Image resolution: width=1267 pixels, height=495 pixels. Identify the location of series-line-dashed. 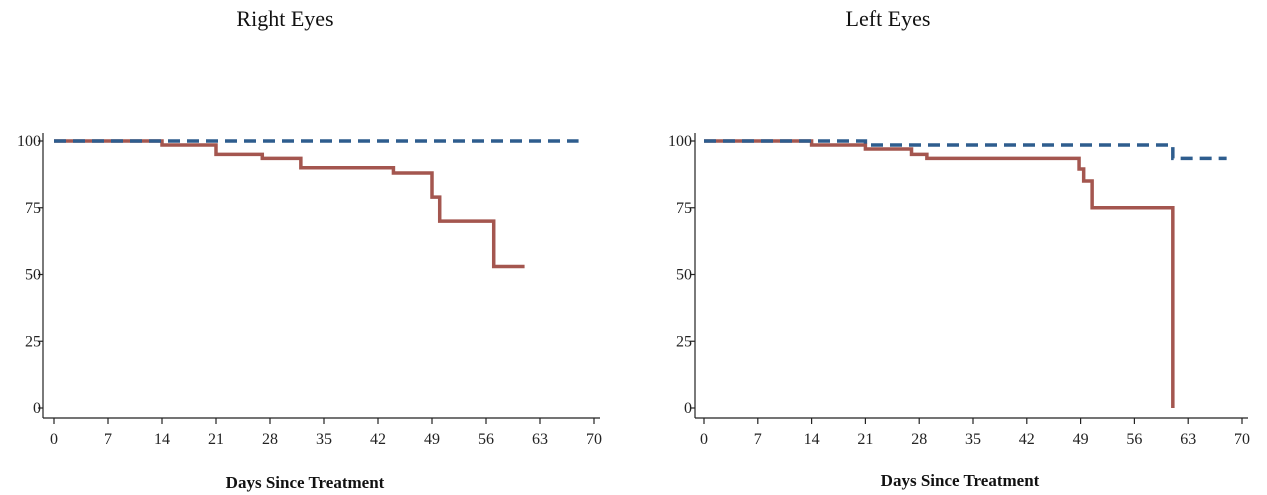
(965, 150).